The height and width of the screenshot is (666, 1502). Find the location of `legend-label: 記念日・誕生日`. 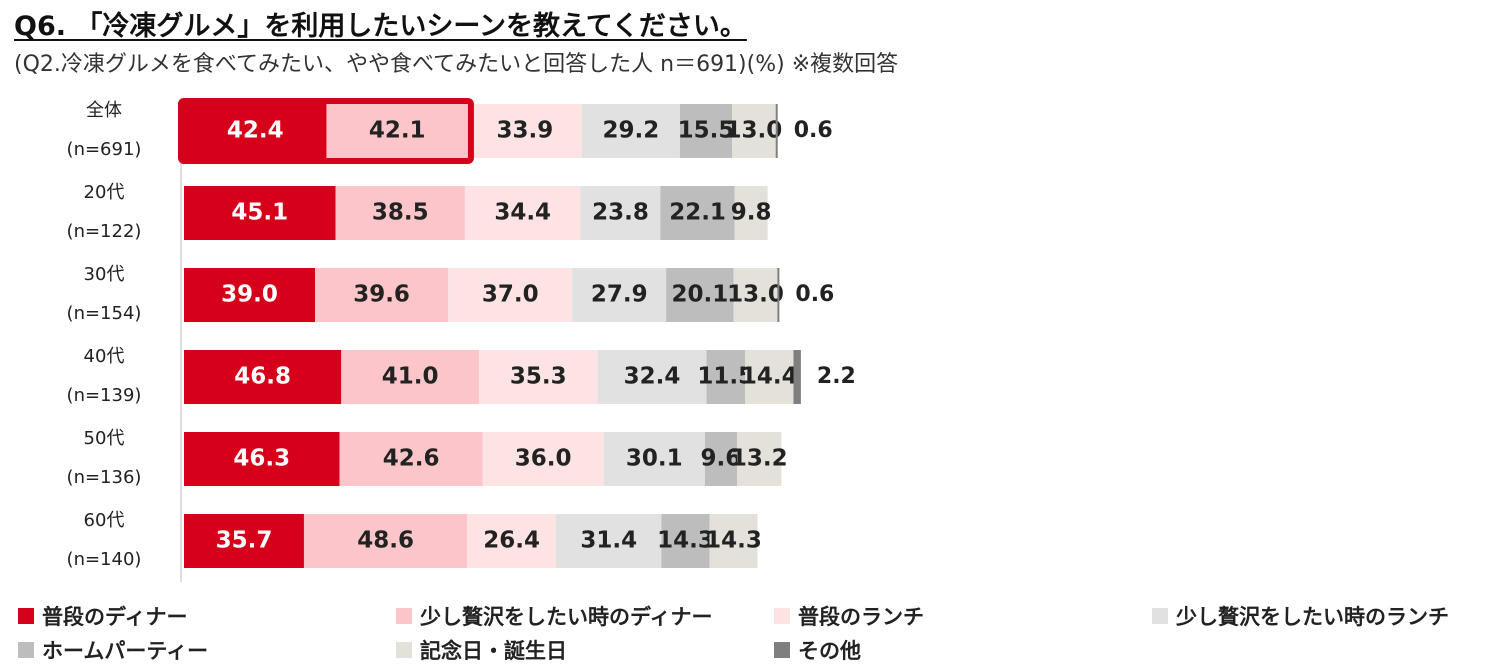

legend-label: 記念日・誕生日 is located at coordinates (493, 651).